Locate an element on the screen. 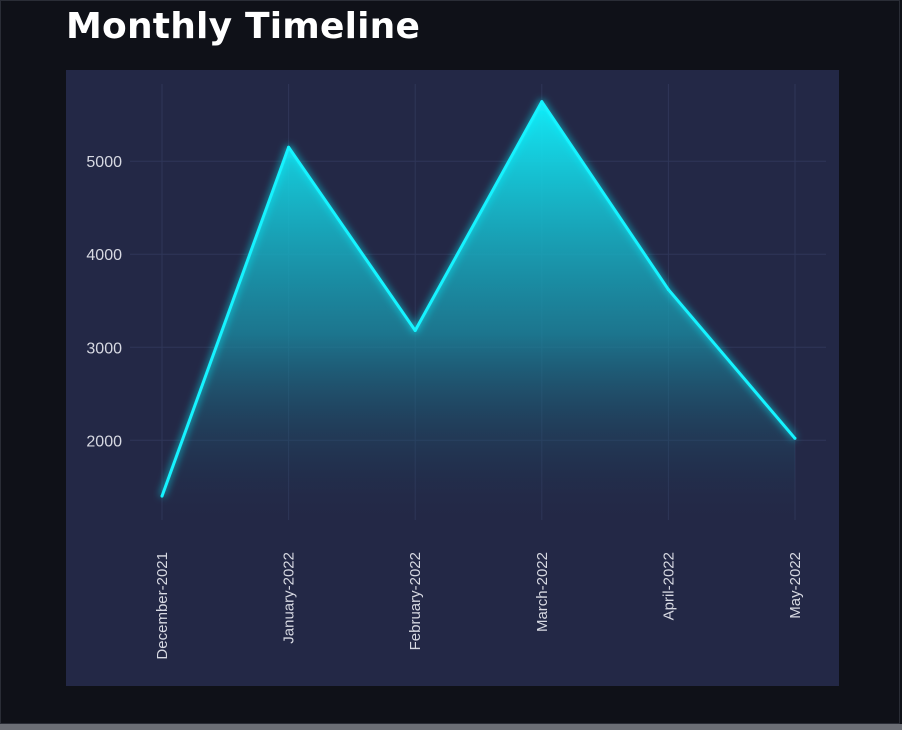 This screenshot has width=902, height=730. y-axis-labels: 2000 3000 4000 5000 is located at coordinates (104, 302).